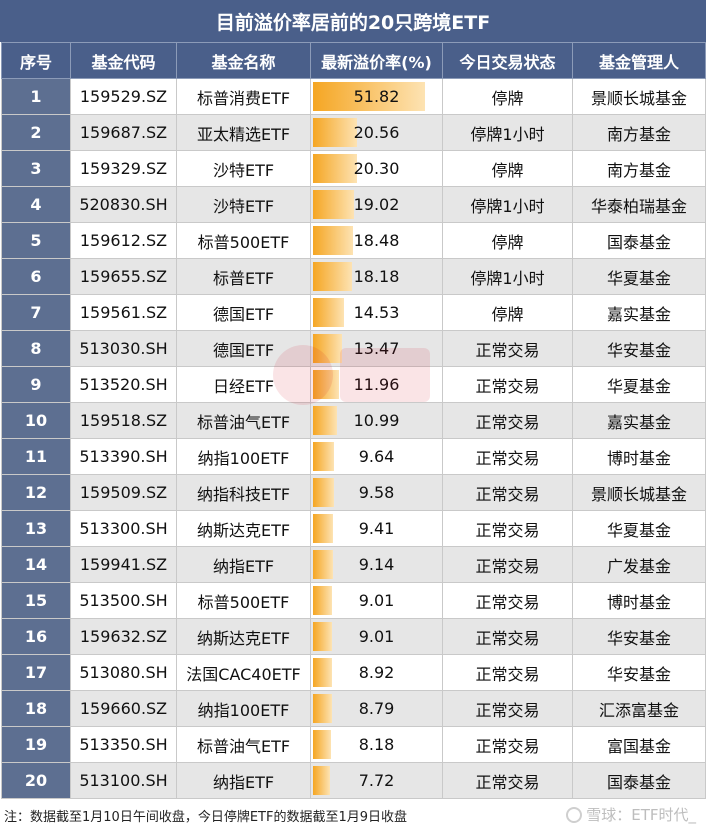 The image size is (706, 826). I want to click on table-row: 9 513520.SH 日经ETF 11.96 正常交易 华夏基金, so click(353, 384).